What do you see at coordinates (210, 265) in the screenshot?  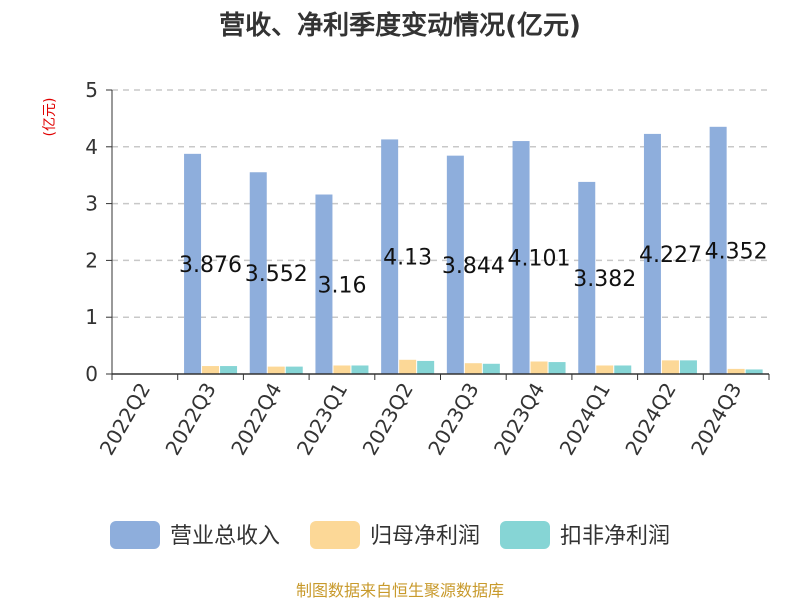 I see `data-label: 3.876` at bounding box center [210, 265].